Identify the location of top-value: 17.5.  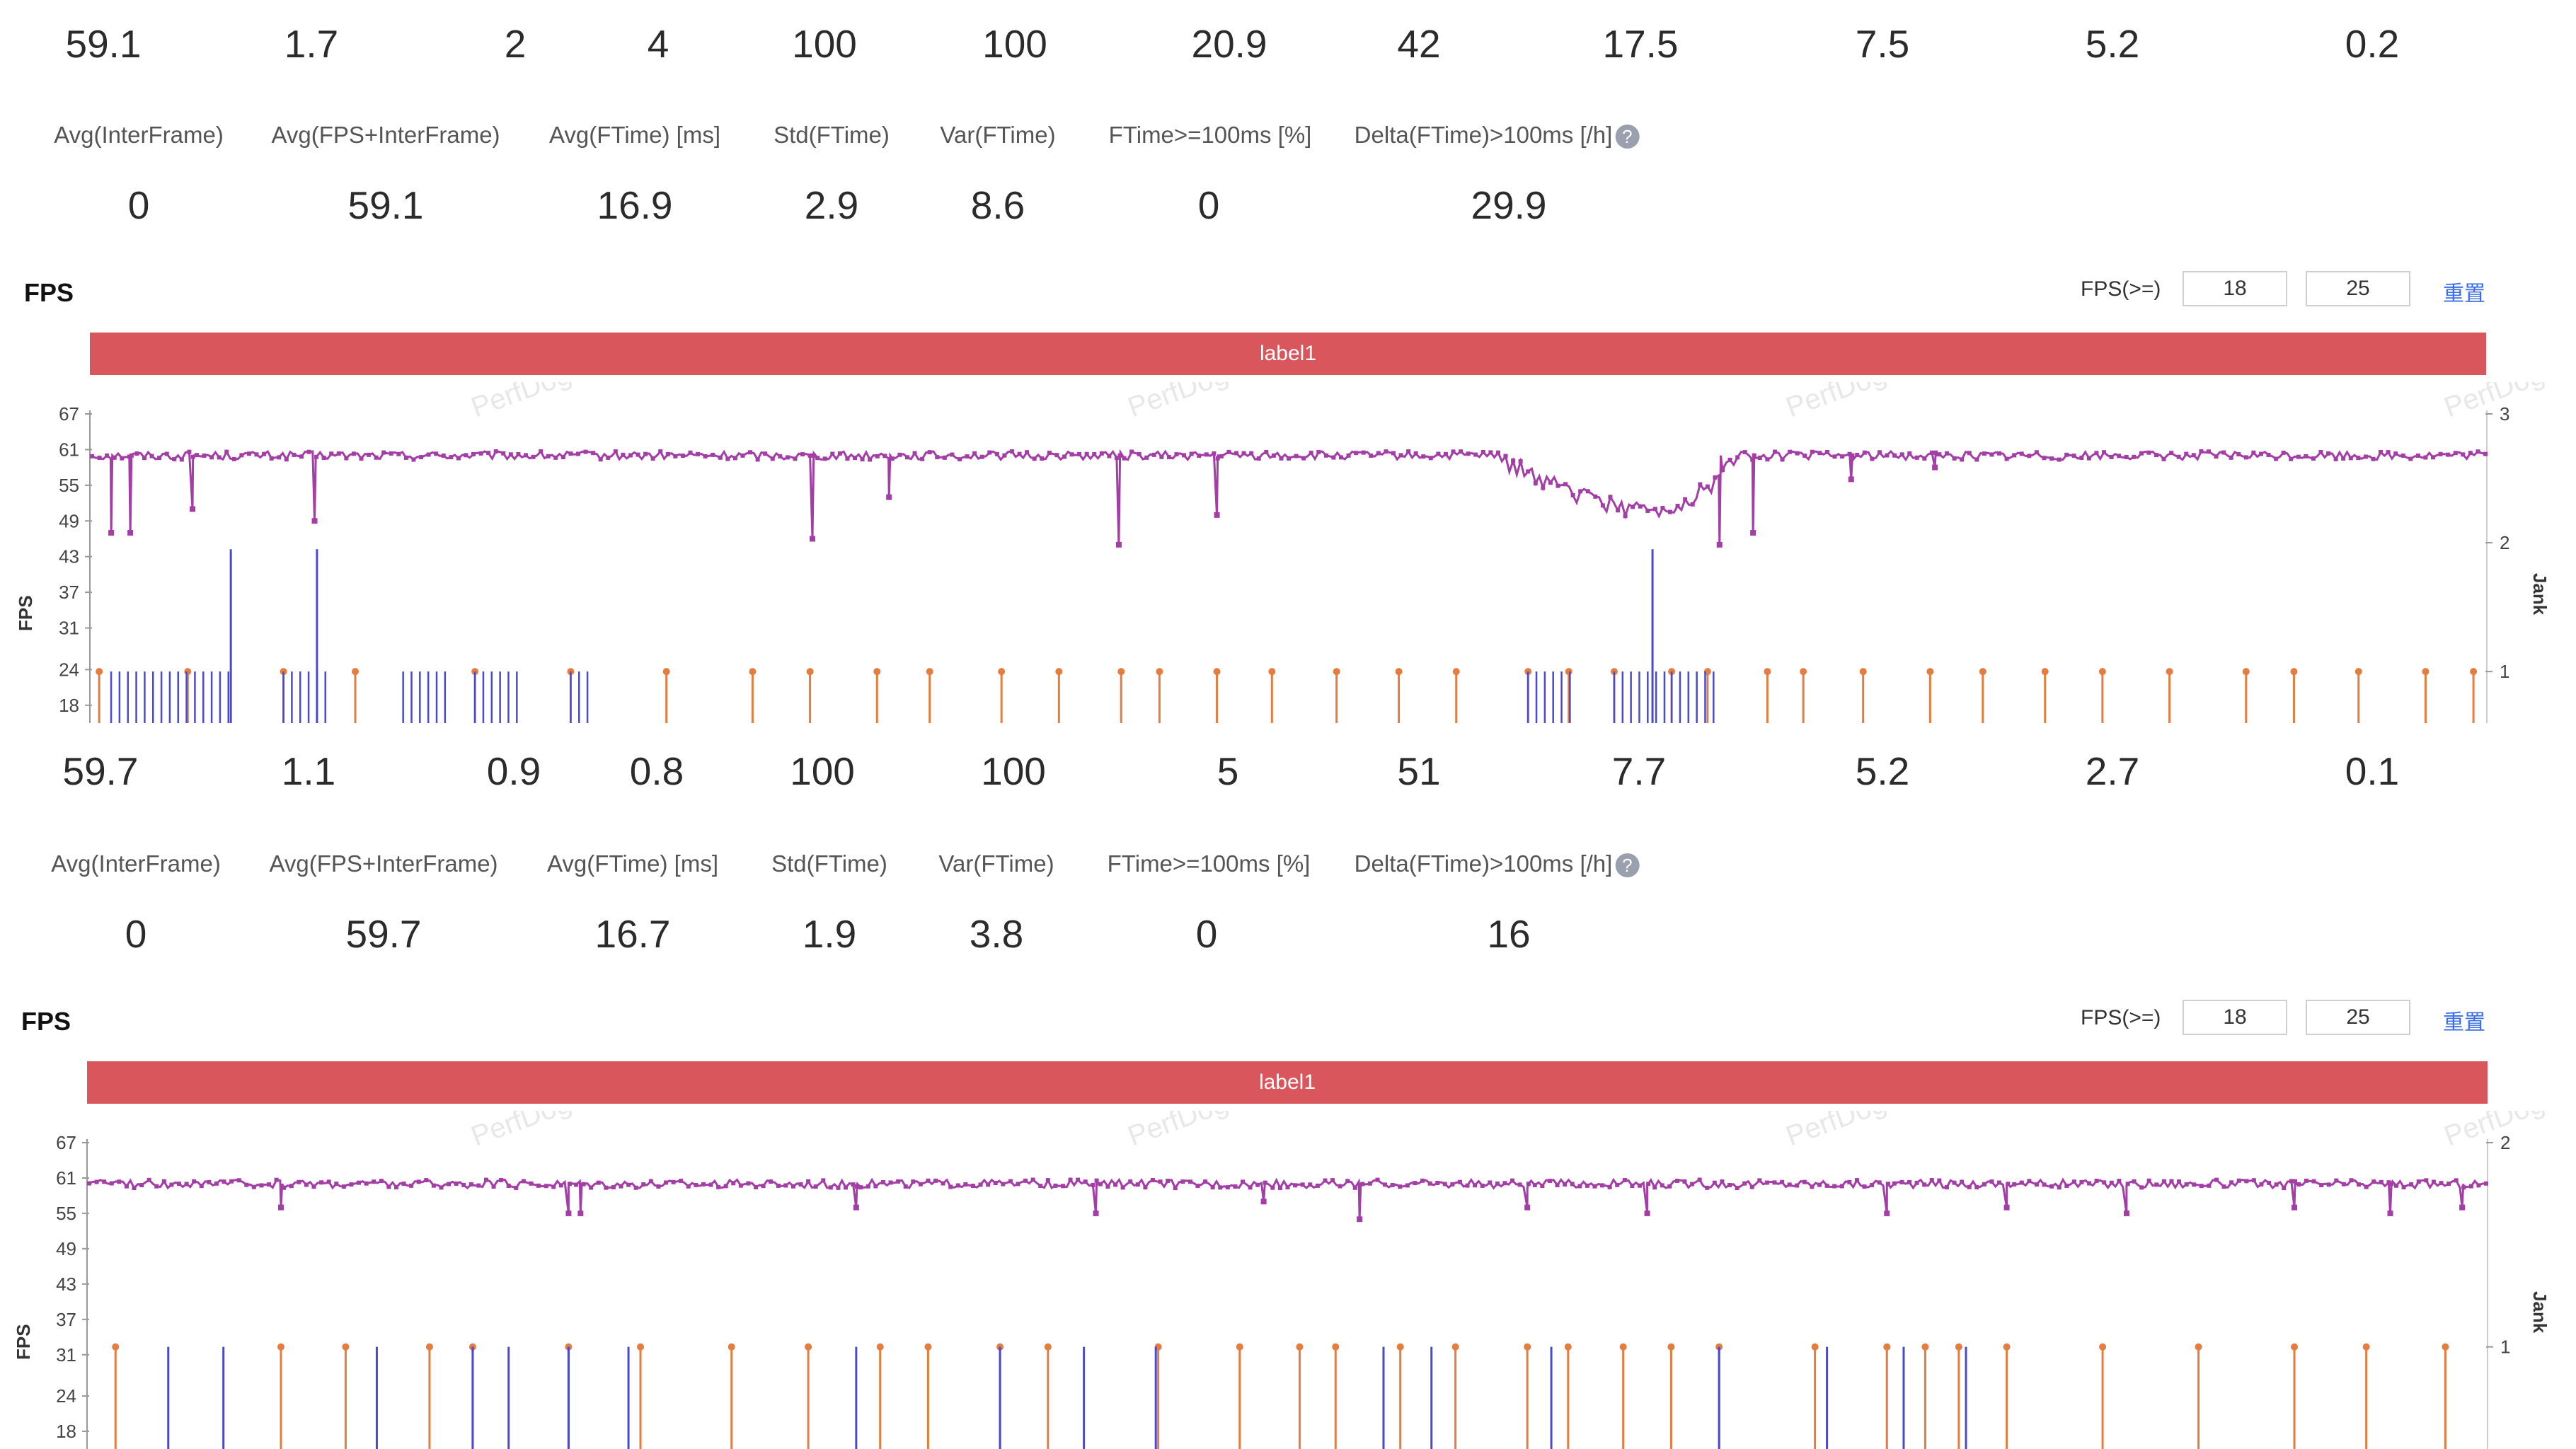
(1640, 44).